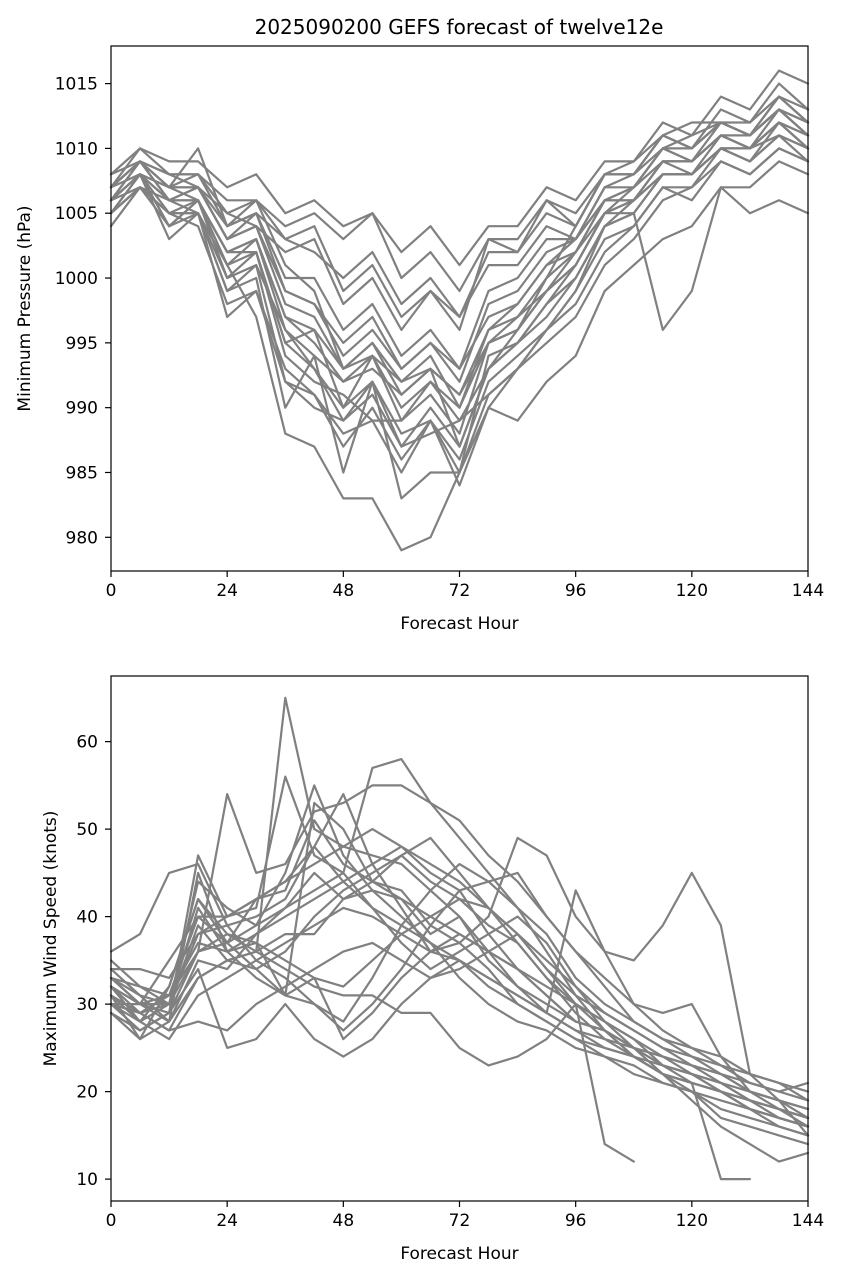  Describe the element at coordinates (460, 1221) in the screenshot. I see `wind-x-tick-label-72: 72` at that location.